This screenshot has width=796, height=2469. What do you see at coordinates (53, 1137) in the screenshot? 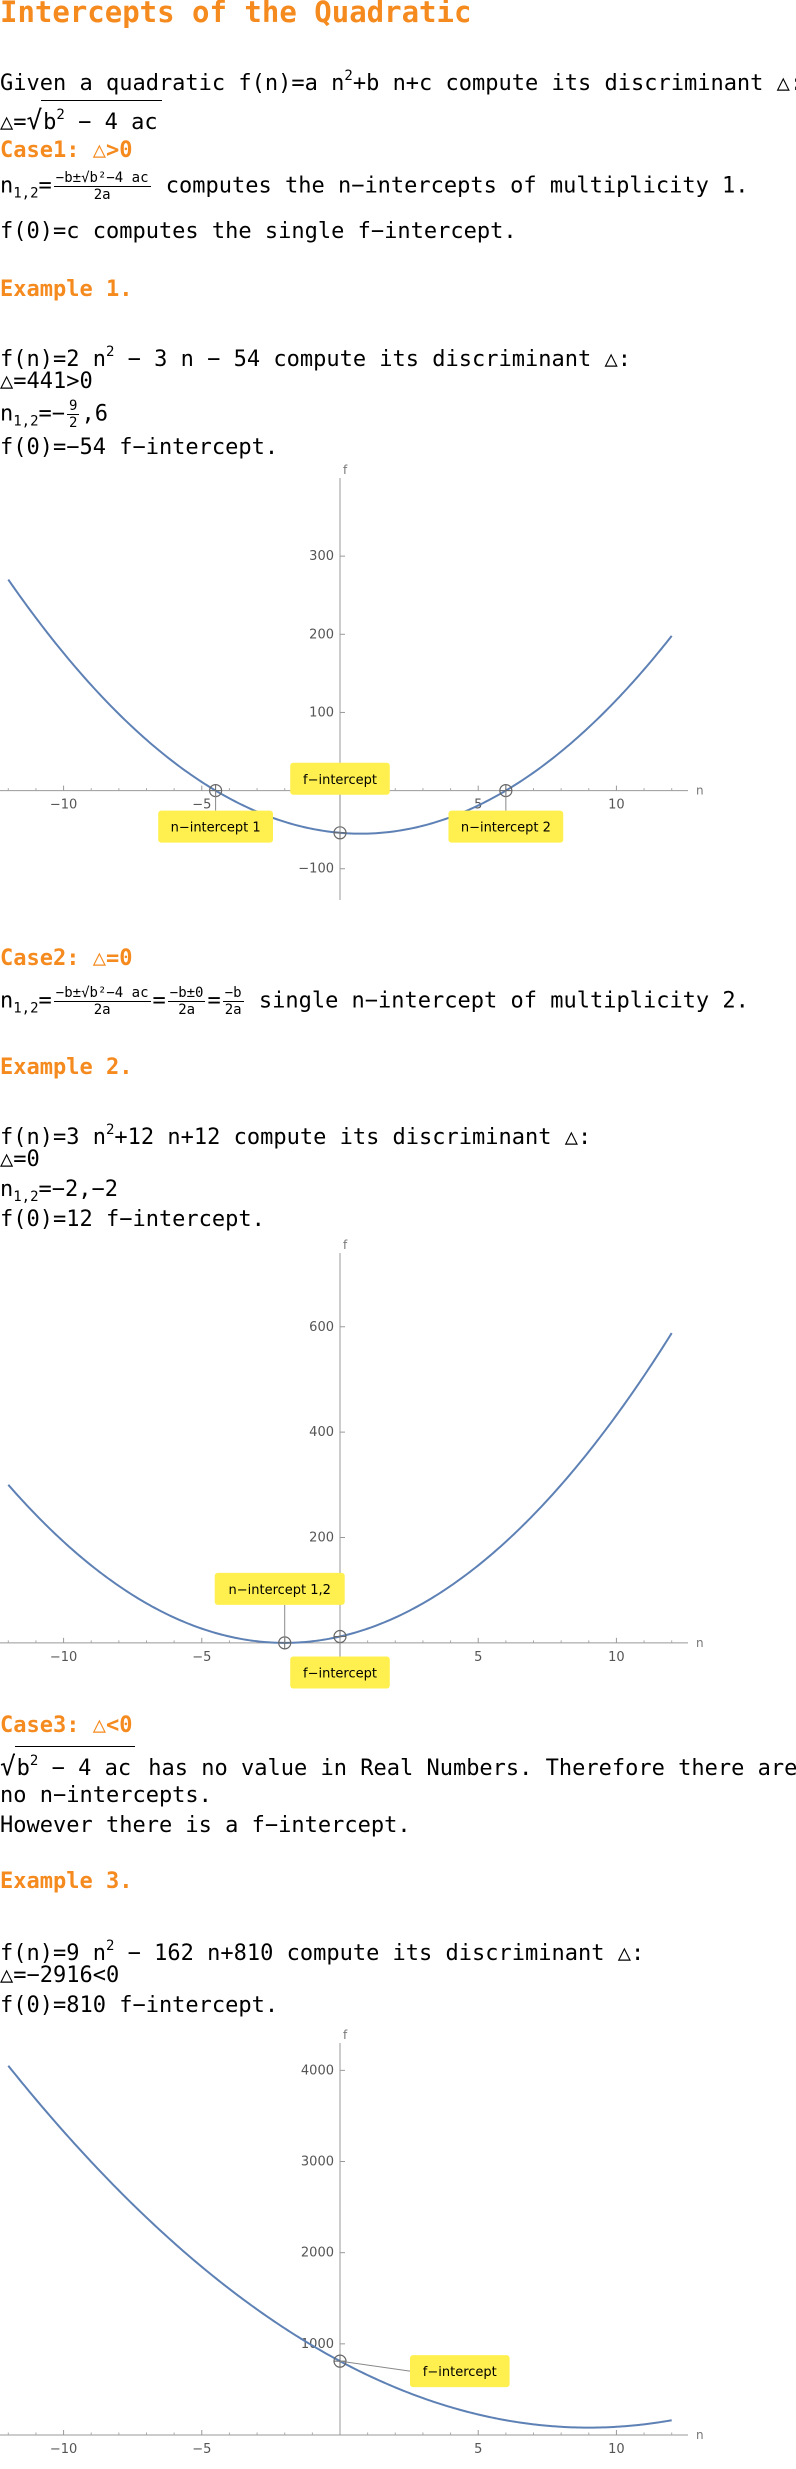
I see `example2-fn-a: f(n)=3 n` at bounding box center [53, 1137].